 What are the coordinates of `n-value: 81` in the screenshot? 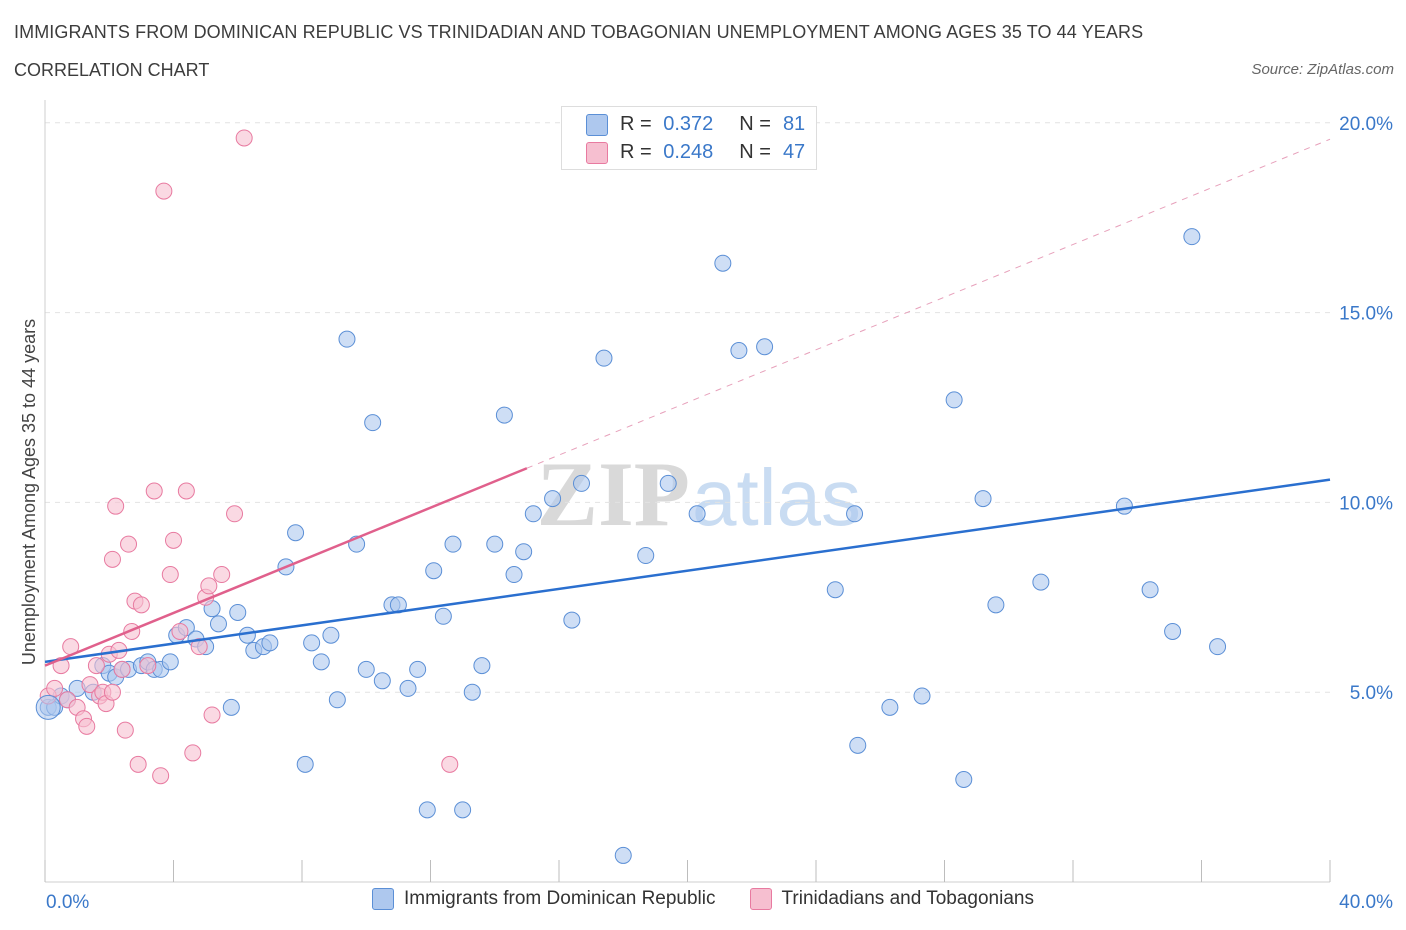 It's located at (794, 124).